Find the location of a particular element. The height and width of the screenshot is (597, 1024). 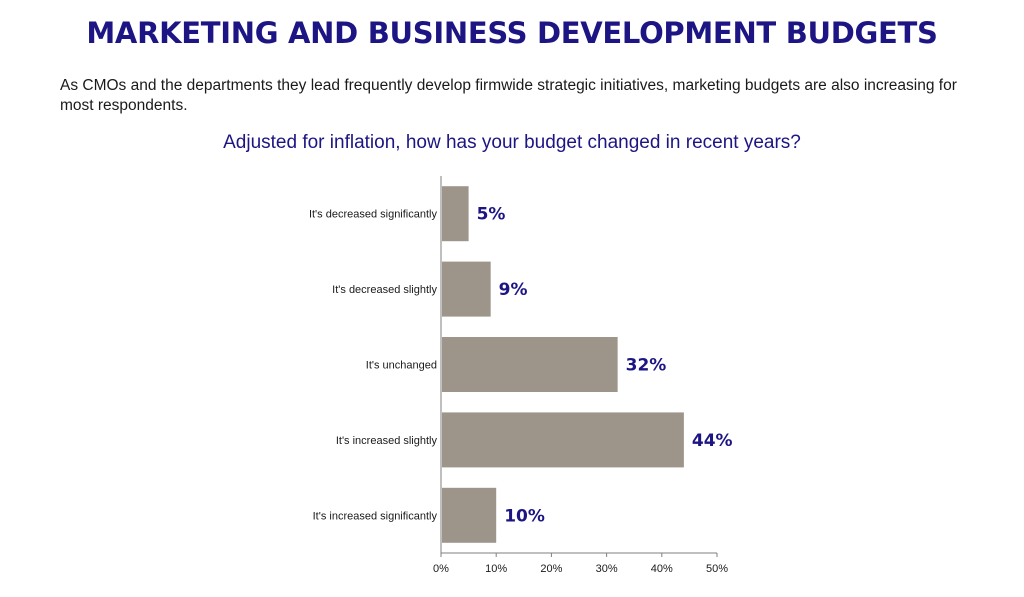

data-label: 44% is located at coordinates (712, 441).